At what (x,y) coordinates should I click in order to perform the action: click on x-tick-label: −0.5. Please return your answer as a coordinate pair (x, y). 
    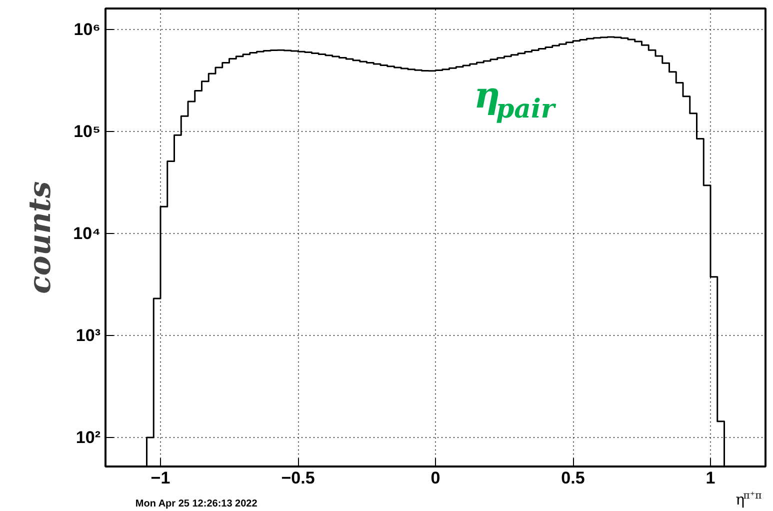
    Looking at the image, I should click on (298, 478).